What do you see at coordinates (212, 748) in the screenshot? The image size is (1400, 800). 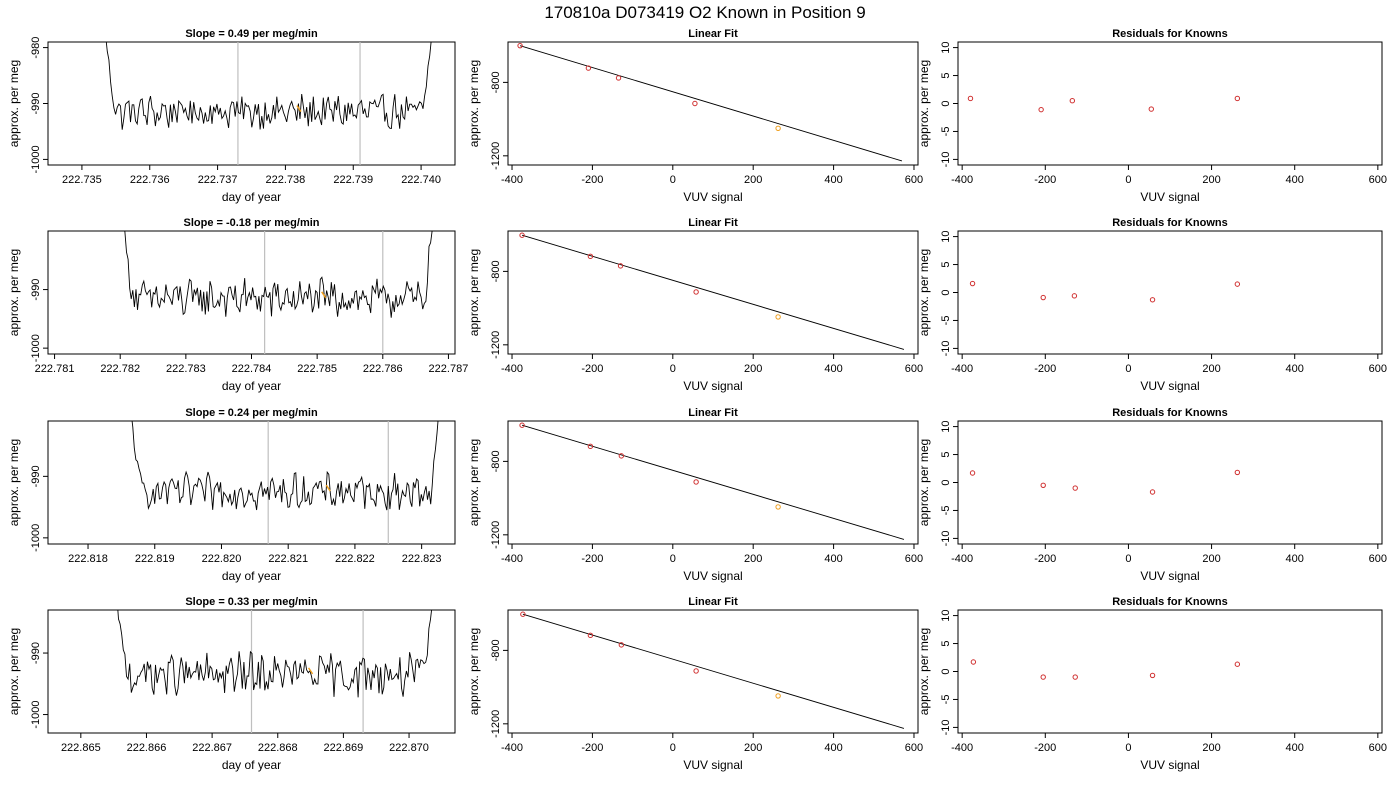 I see `x-tick-label: 222.867` at bounding box center [212, 748].